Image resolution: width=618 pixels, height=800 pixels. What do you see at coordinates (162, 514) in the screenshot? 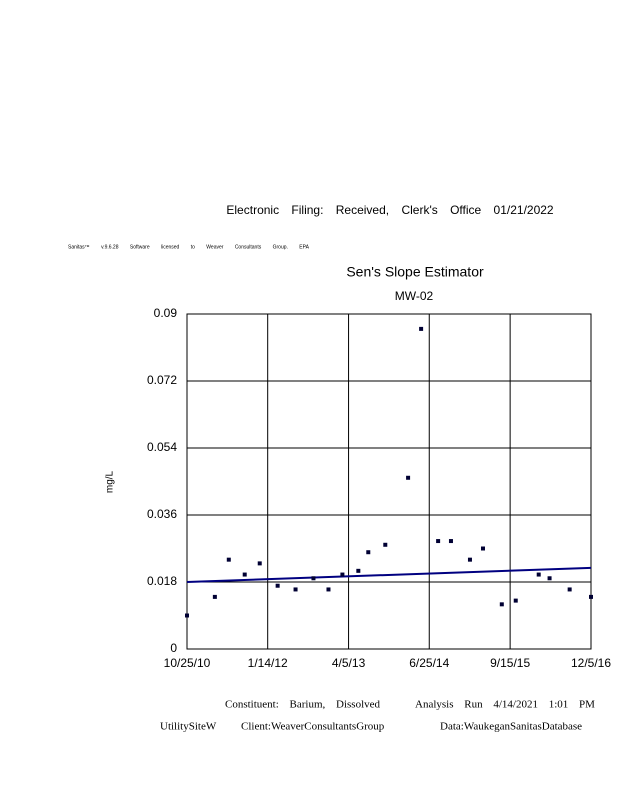
I see `y-tick-label: 0.036` at bounding box center [162, 514].